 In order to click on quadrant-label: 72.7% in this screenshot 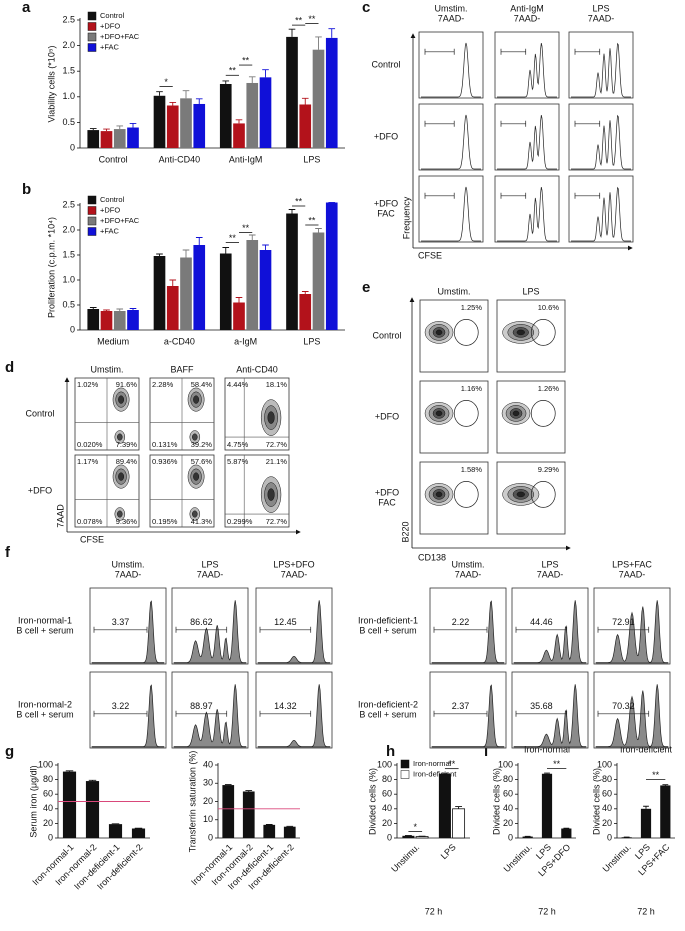, I will do `click(277, 521)`.